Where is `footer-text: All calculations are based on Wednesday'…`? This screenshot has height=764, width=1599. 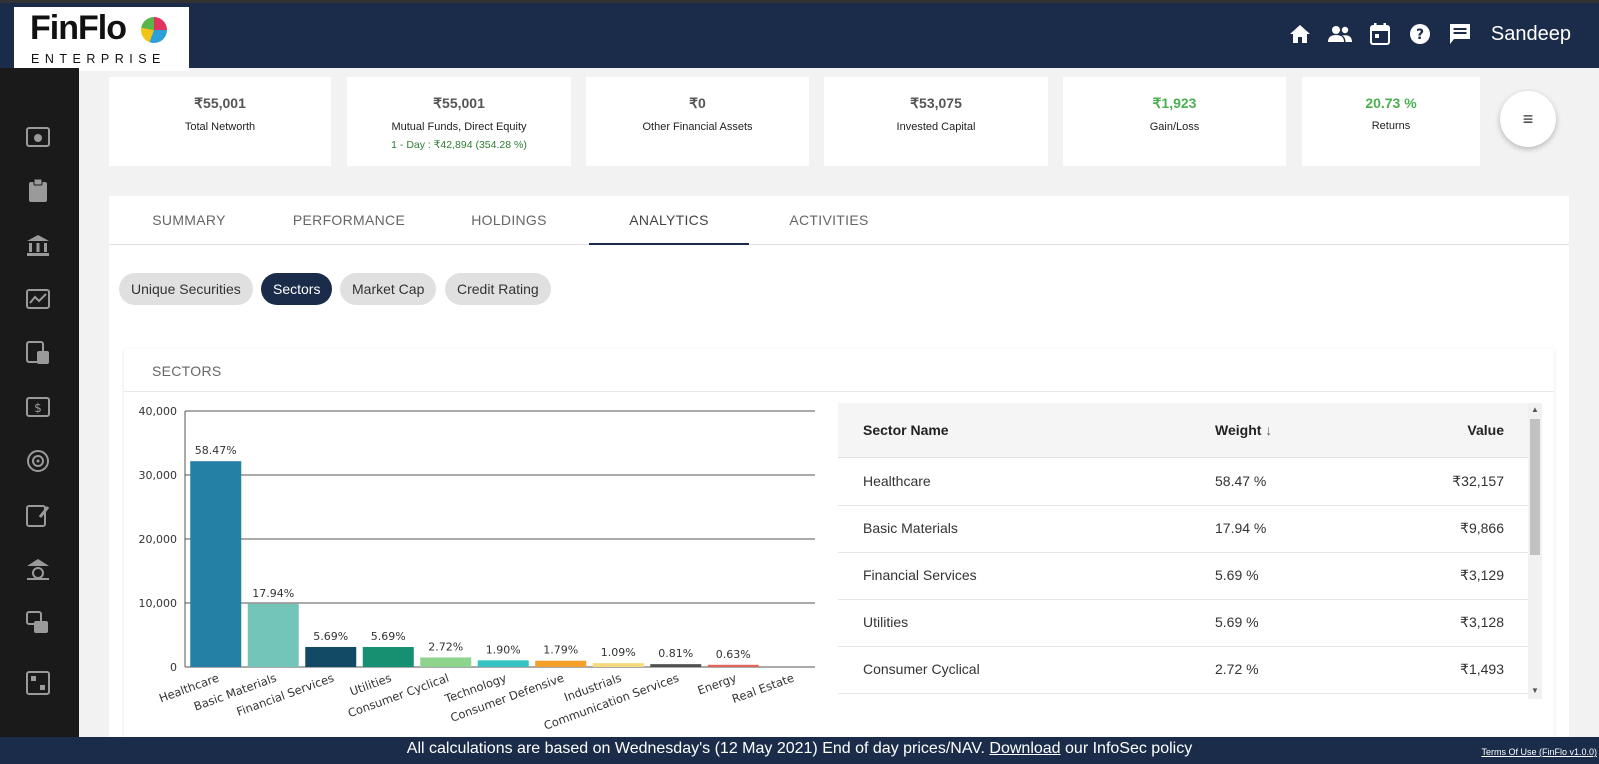
footer-text: All calculations are based on Wednesday'… is located at coordinates (695, 748).